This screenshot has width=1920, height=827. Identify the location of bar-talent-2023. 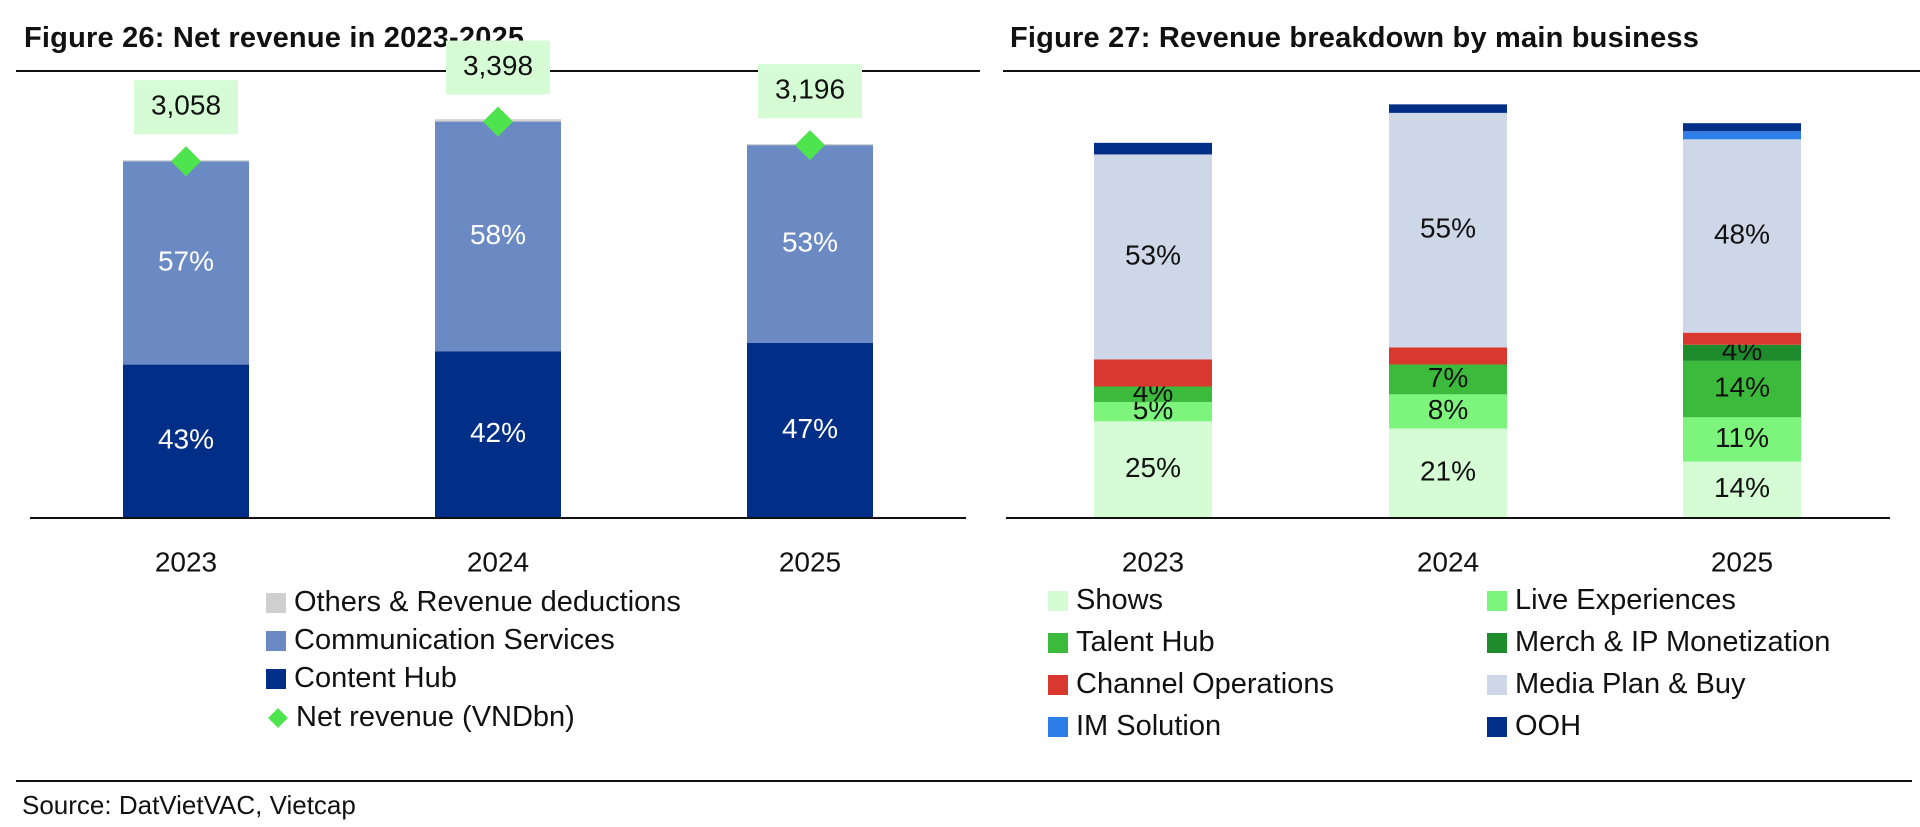
(1153, 394).